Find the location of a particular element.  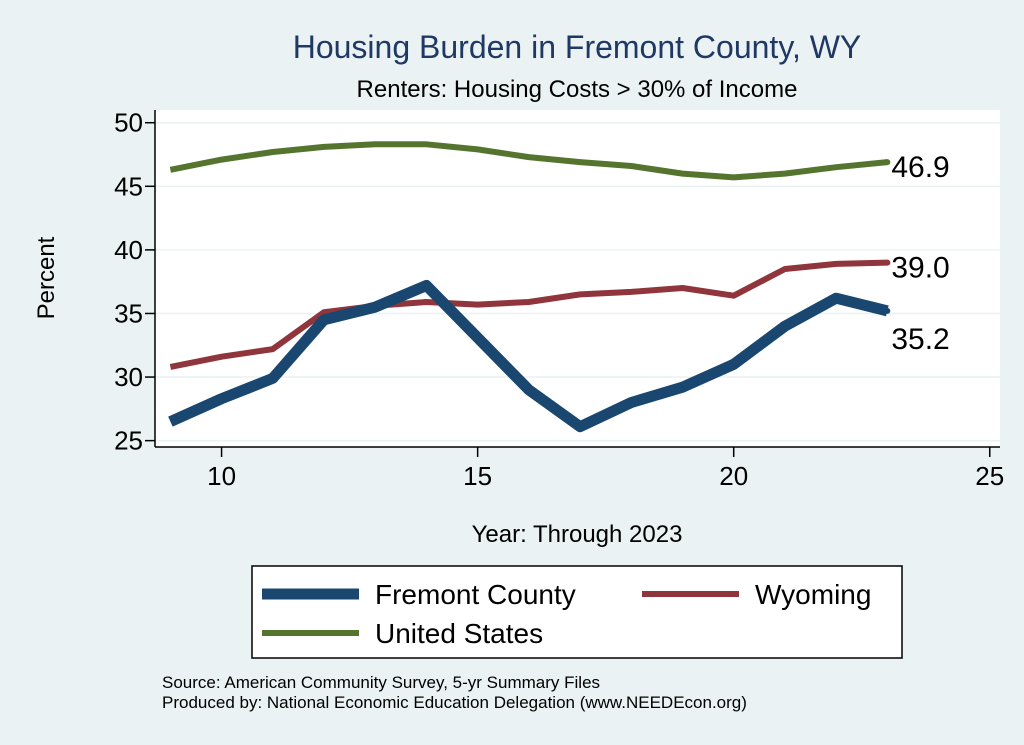

x-tick-label: 25 is located at coordinates (989, 476).